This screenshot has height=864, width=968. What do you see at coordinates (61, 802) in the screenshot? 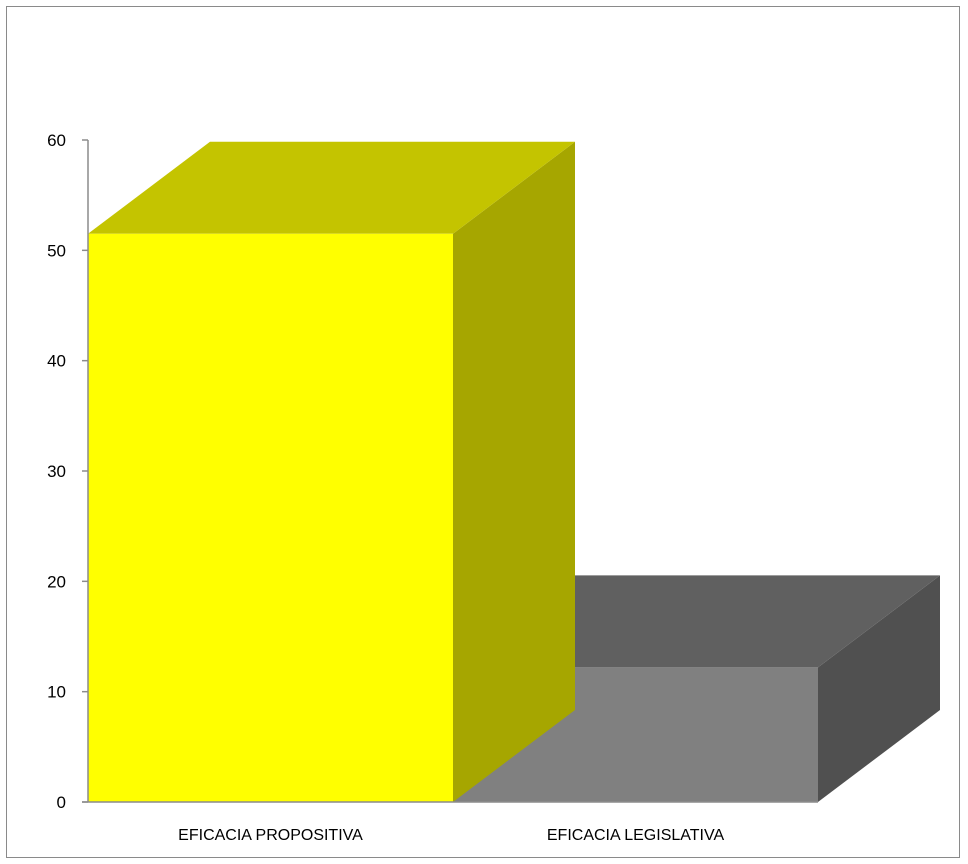
I see `y-tick-label: 0` at bounding box center [61, 802].